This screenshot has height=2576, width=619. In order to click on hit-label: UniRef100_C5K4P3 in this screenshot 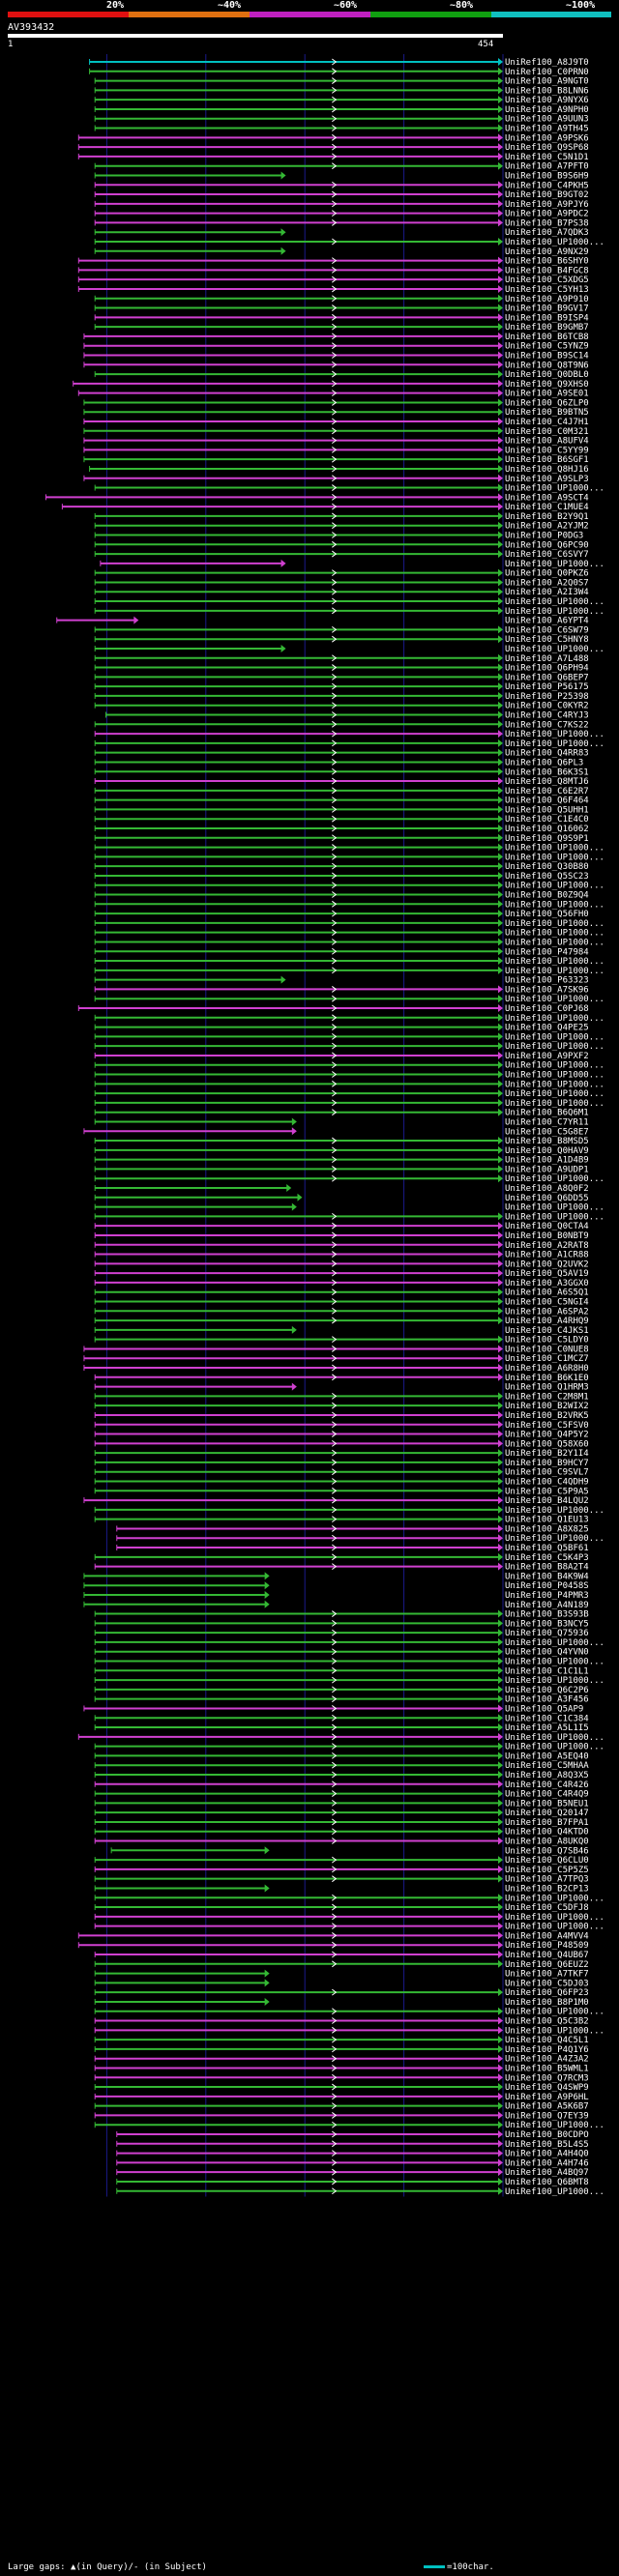, I will do `click(547, 1558)`.